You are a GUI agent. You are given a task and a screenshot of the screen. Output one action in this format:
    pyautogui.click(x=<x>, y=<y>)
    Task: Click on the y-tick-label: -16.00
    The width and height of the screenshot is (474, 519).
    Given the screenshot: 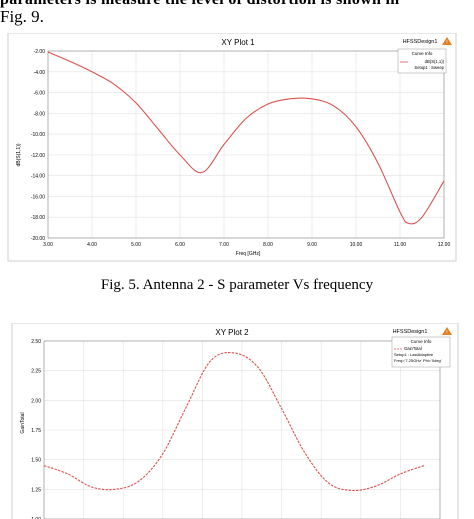 What is the action you would take?
    pyautogui.click(x=38, y=197)
    